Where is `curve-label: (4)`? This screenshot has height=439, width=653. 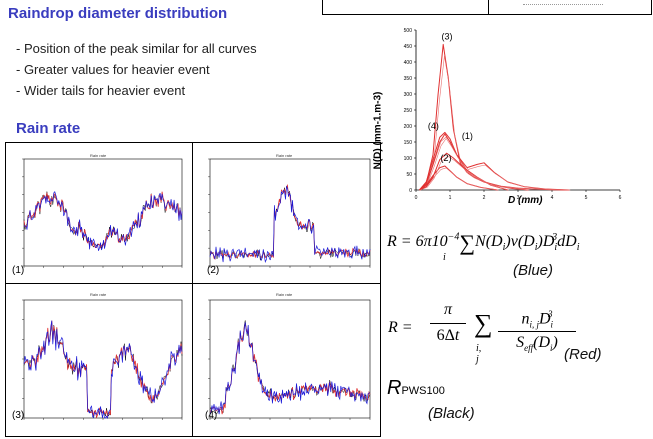
curve-label: (4) is located at coordinates (433, 126).